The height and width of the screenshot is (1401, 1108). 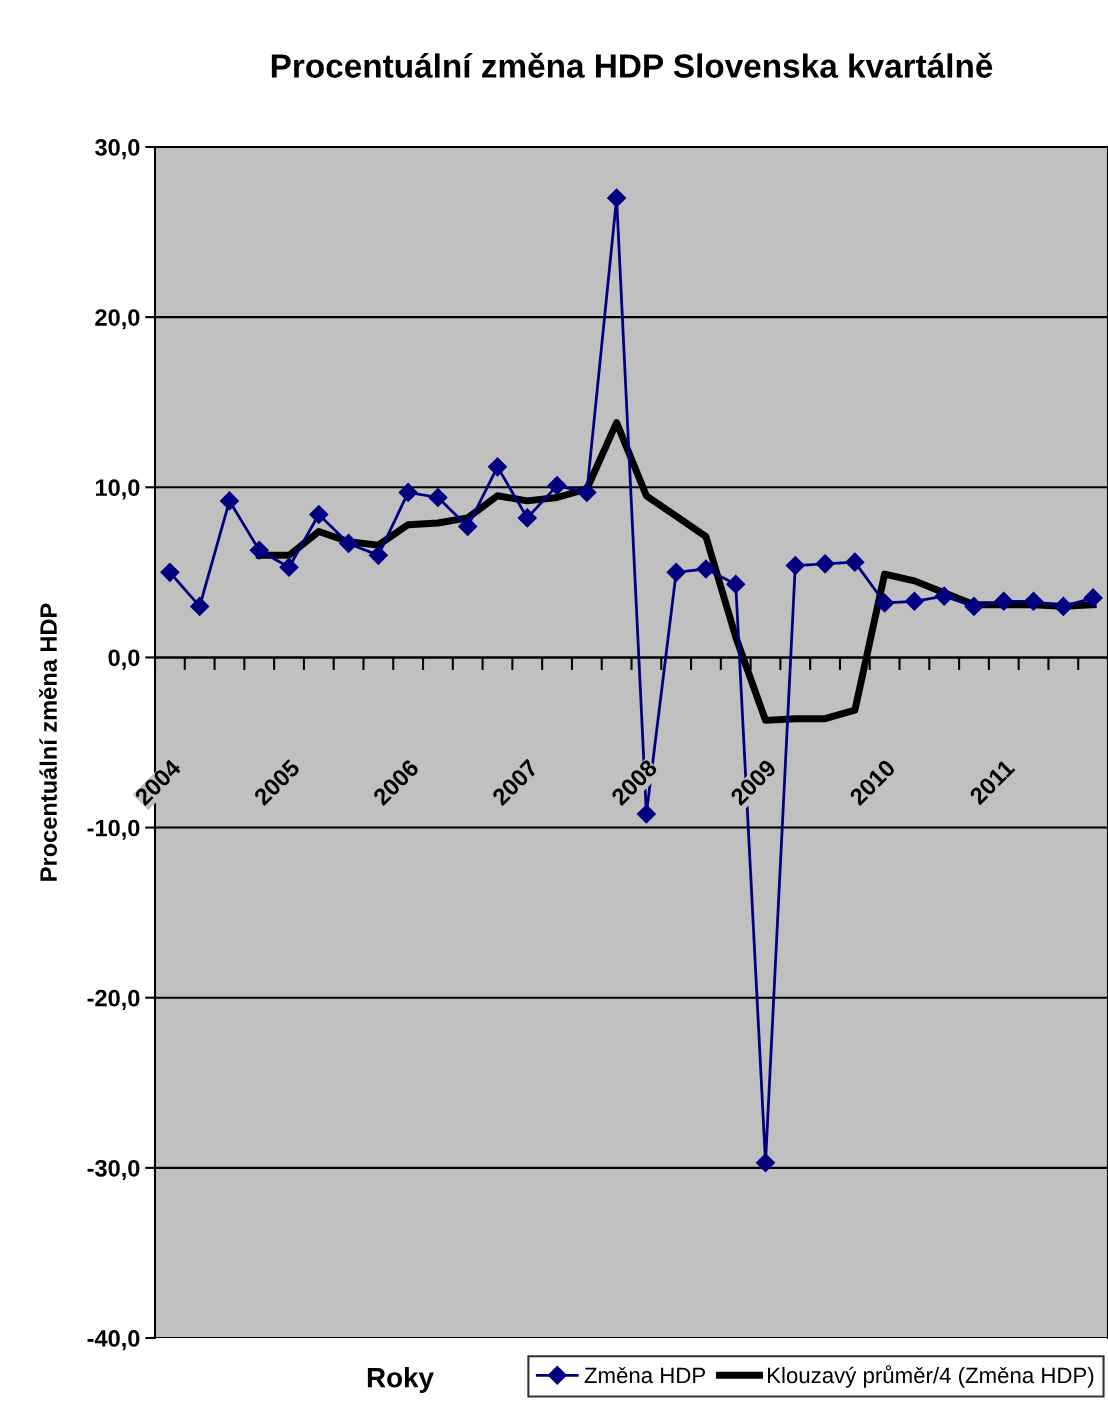 I want to click on x-axis-title: Roky, so click(x=400, y=1380).